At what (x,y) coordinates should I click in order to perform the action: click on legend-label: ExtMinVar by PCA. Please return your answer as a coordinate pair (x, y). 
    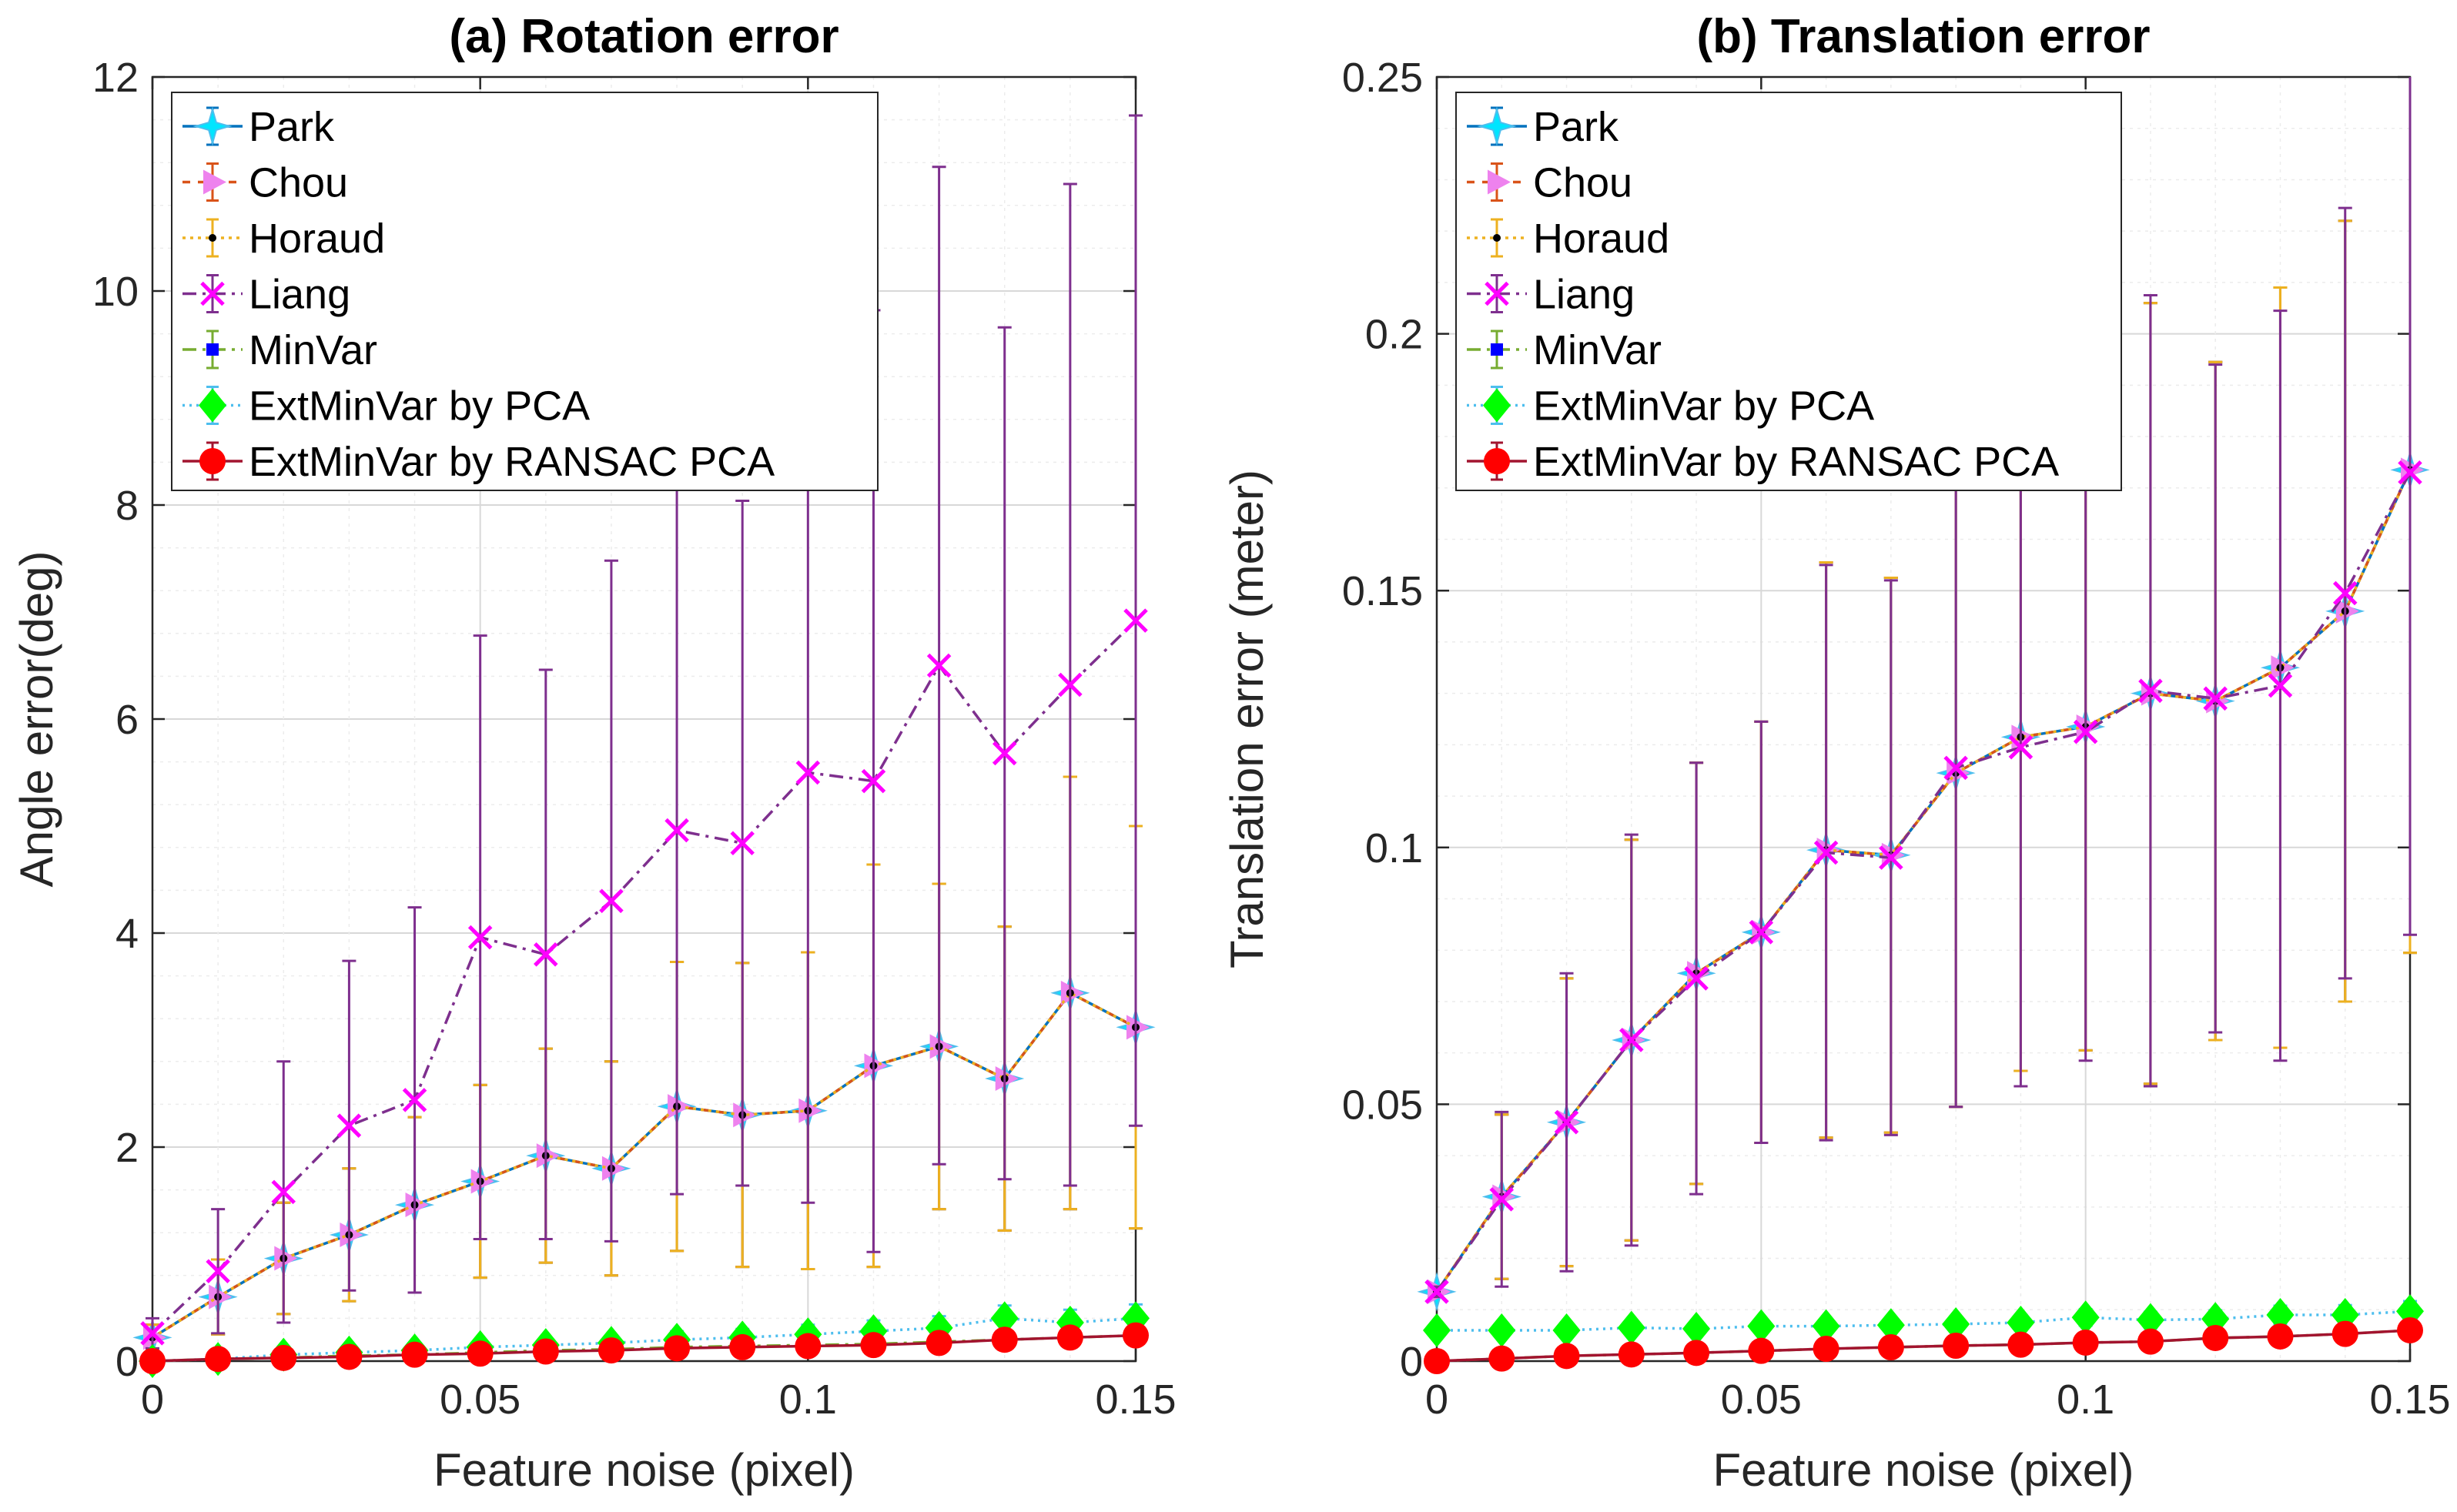
    Looking at the image, I should click on (419, 406).